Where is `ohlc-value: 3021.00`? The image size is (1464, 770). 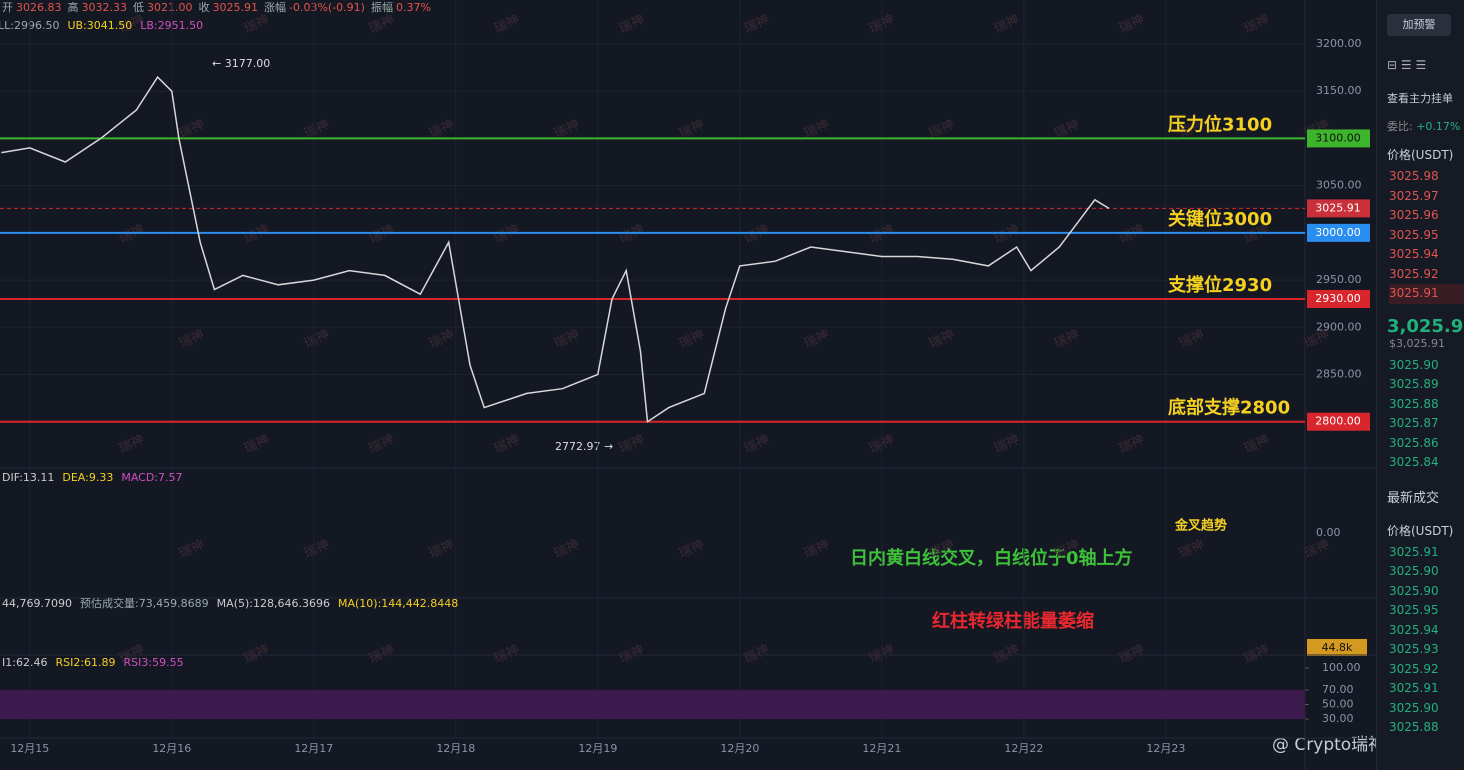
ohlc-value: 3021.00 is located at coordinates (170, 7).